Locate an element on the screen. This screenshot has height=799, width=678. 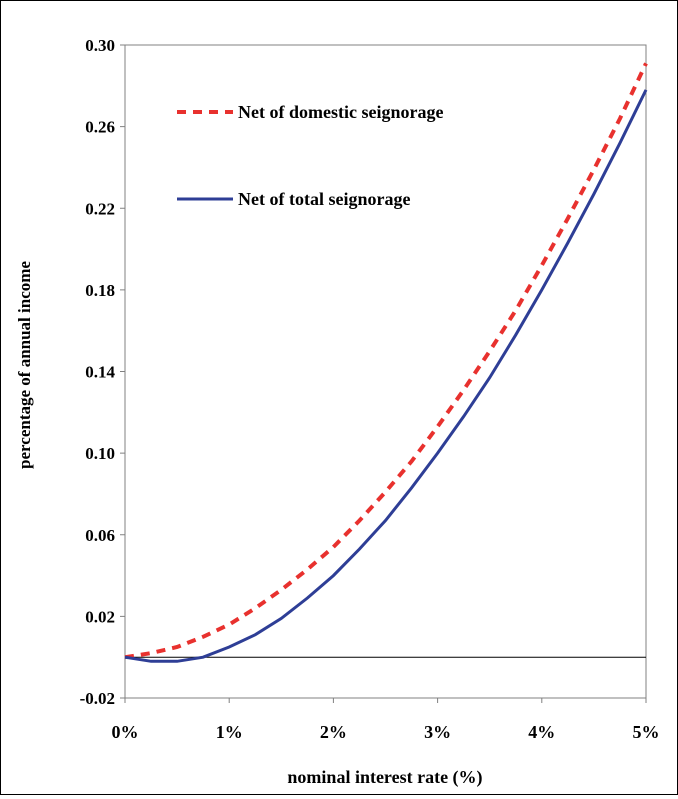
x-tick-label: 3% is located at coordinates (437, 732).